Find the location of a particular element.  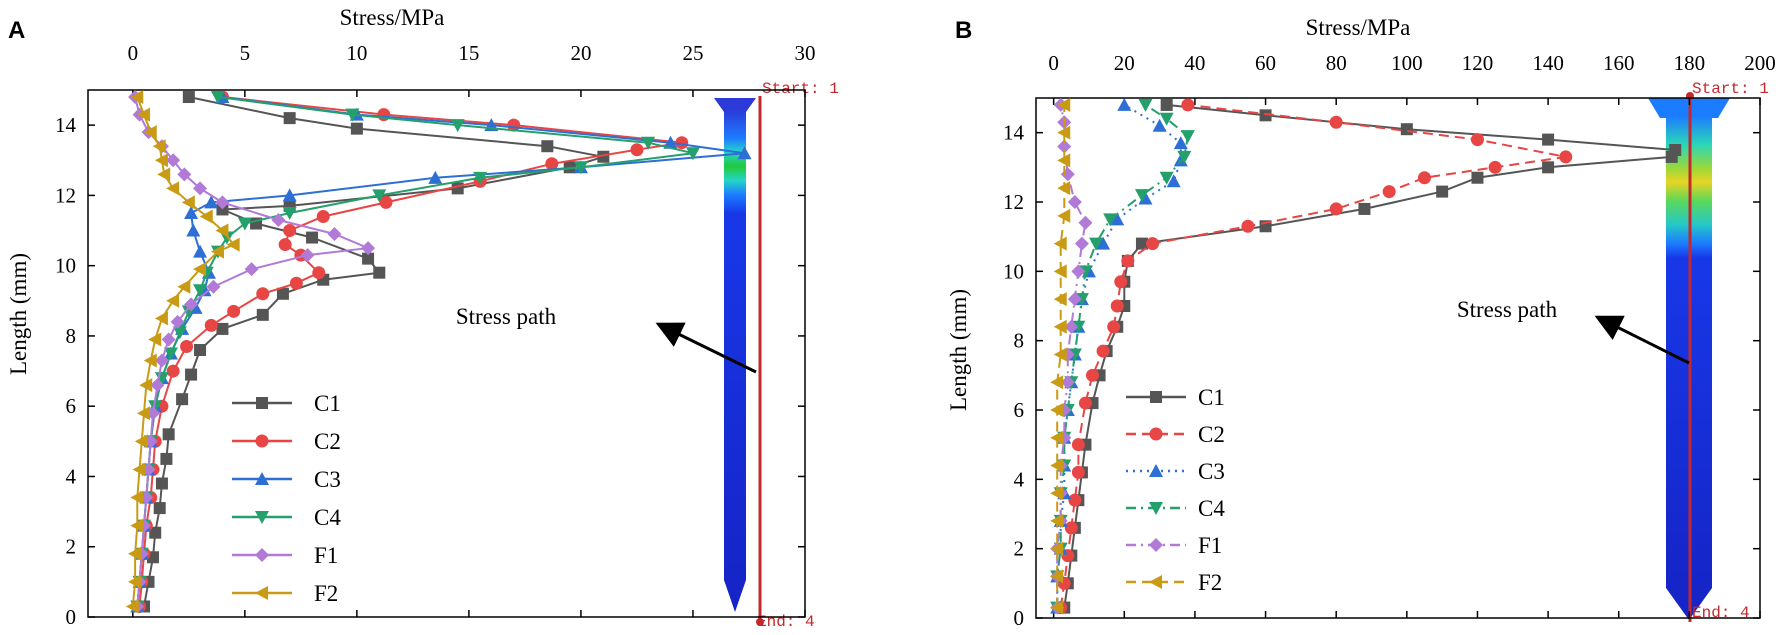

y-tick-label: 4 is located at coordinates (1019, 479).